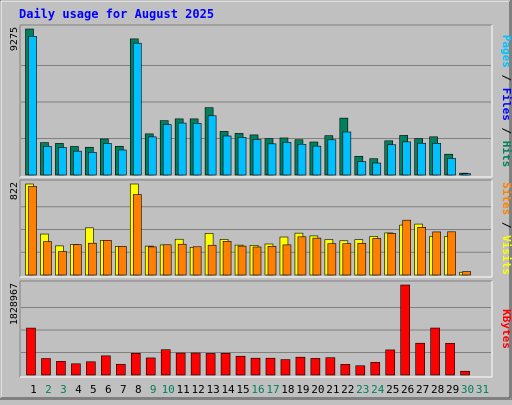 The width and height of the screenshot is (512, 405). Describe the element at coordinates (108, 389) in the screenshot. I see `x-axis-label: 6` at that location.